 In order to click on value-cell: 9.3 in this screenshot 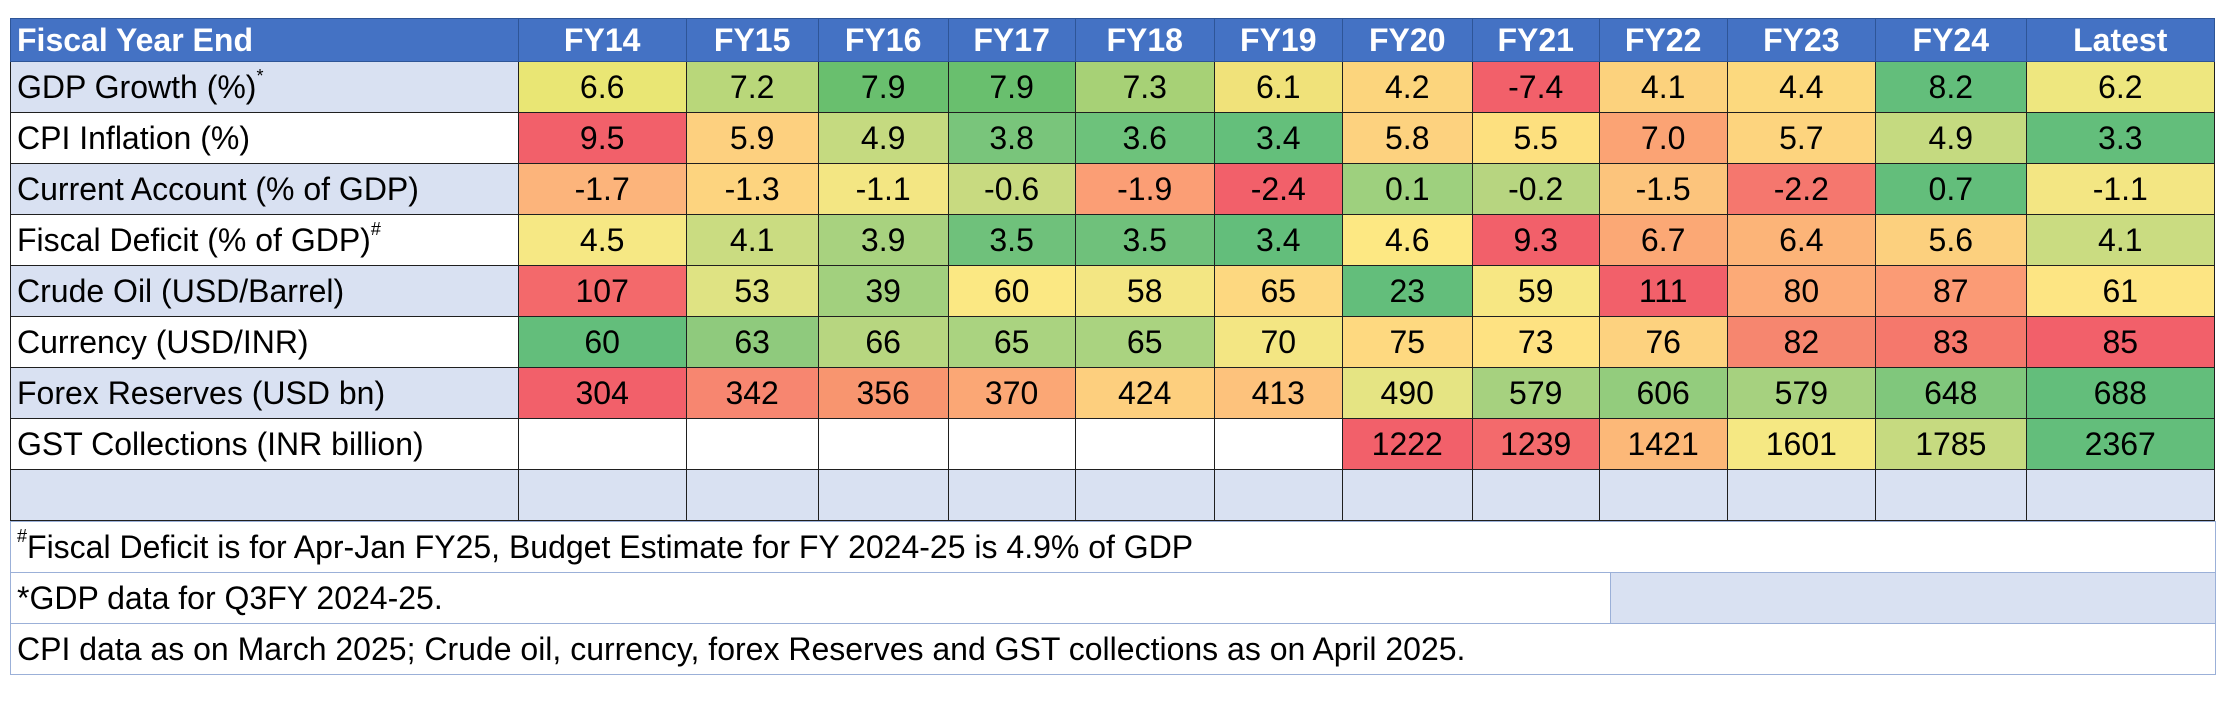, I will do `click(1535, 240)`.